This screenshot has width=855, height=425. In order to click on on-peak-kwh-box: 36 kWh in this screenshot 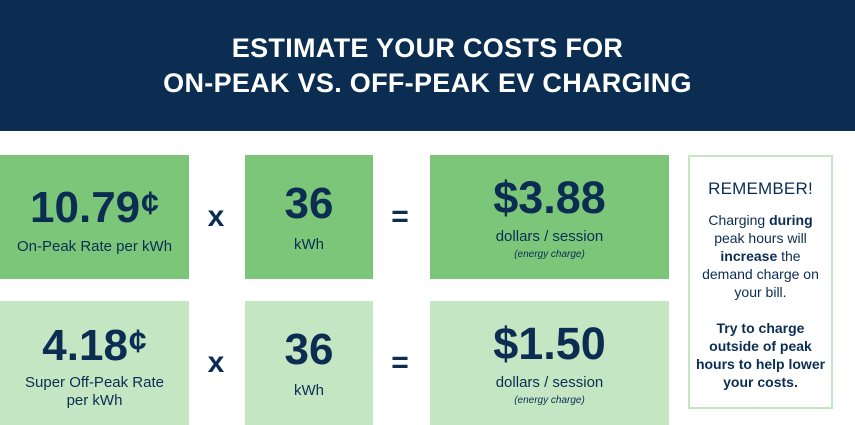, I will do `click(309, 217)`.